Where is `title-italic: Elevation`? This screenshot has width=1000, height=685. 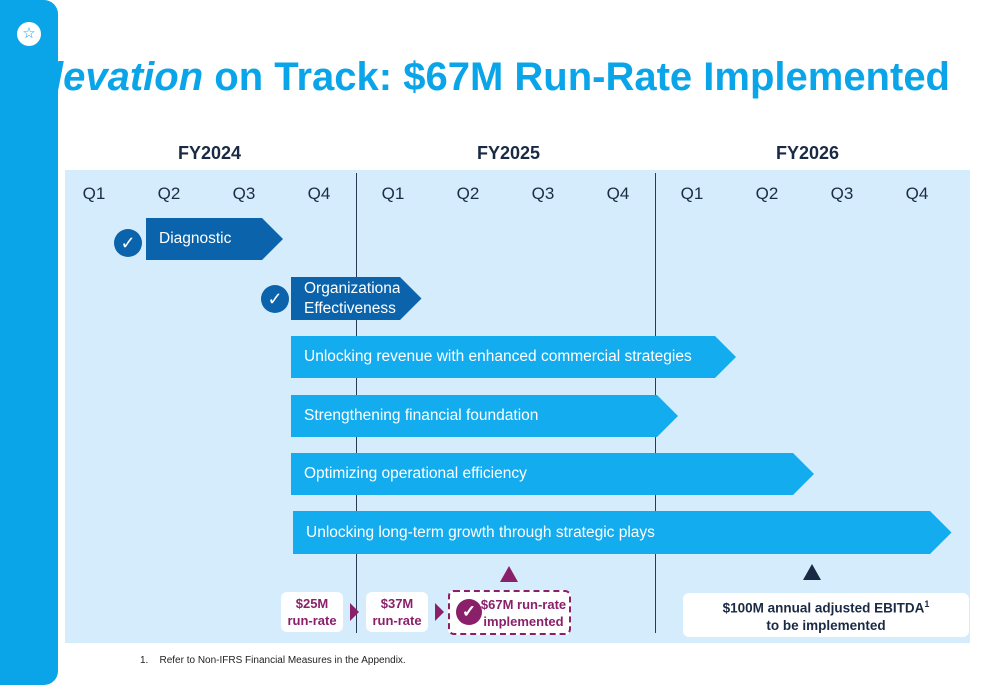 title-italic: Elevation is located at coordinates (114, 77).